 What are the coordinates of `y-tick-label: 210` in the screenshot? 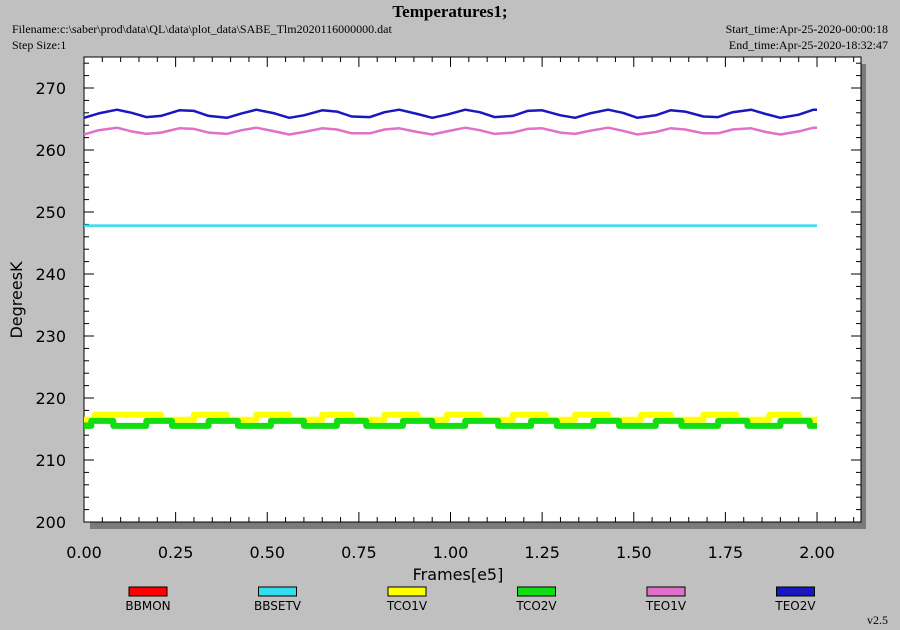 It's located at (50, 460).